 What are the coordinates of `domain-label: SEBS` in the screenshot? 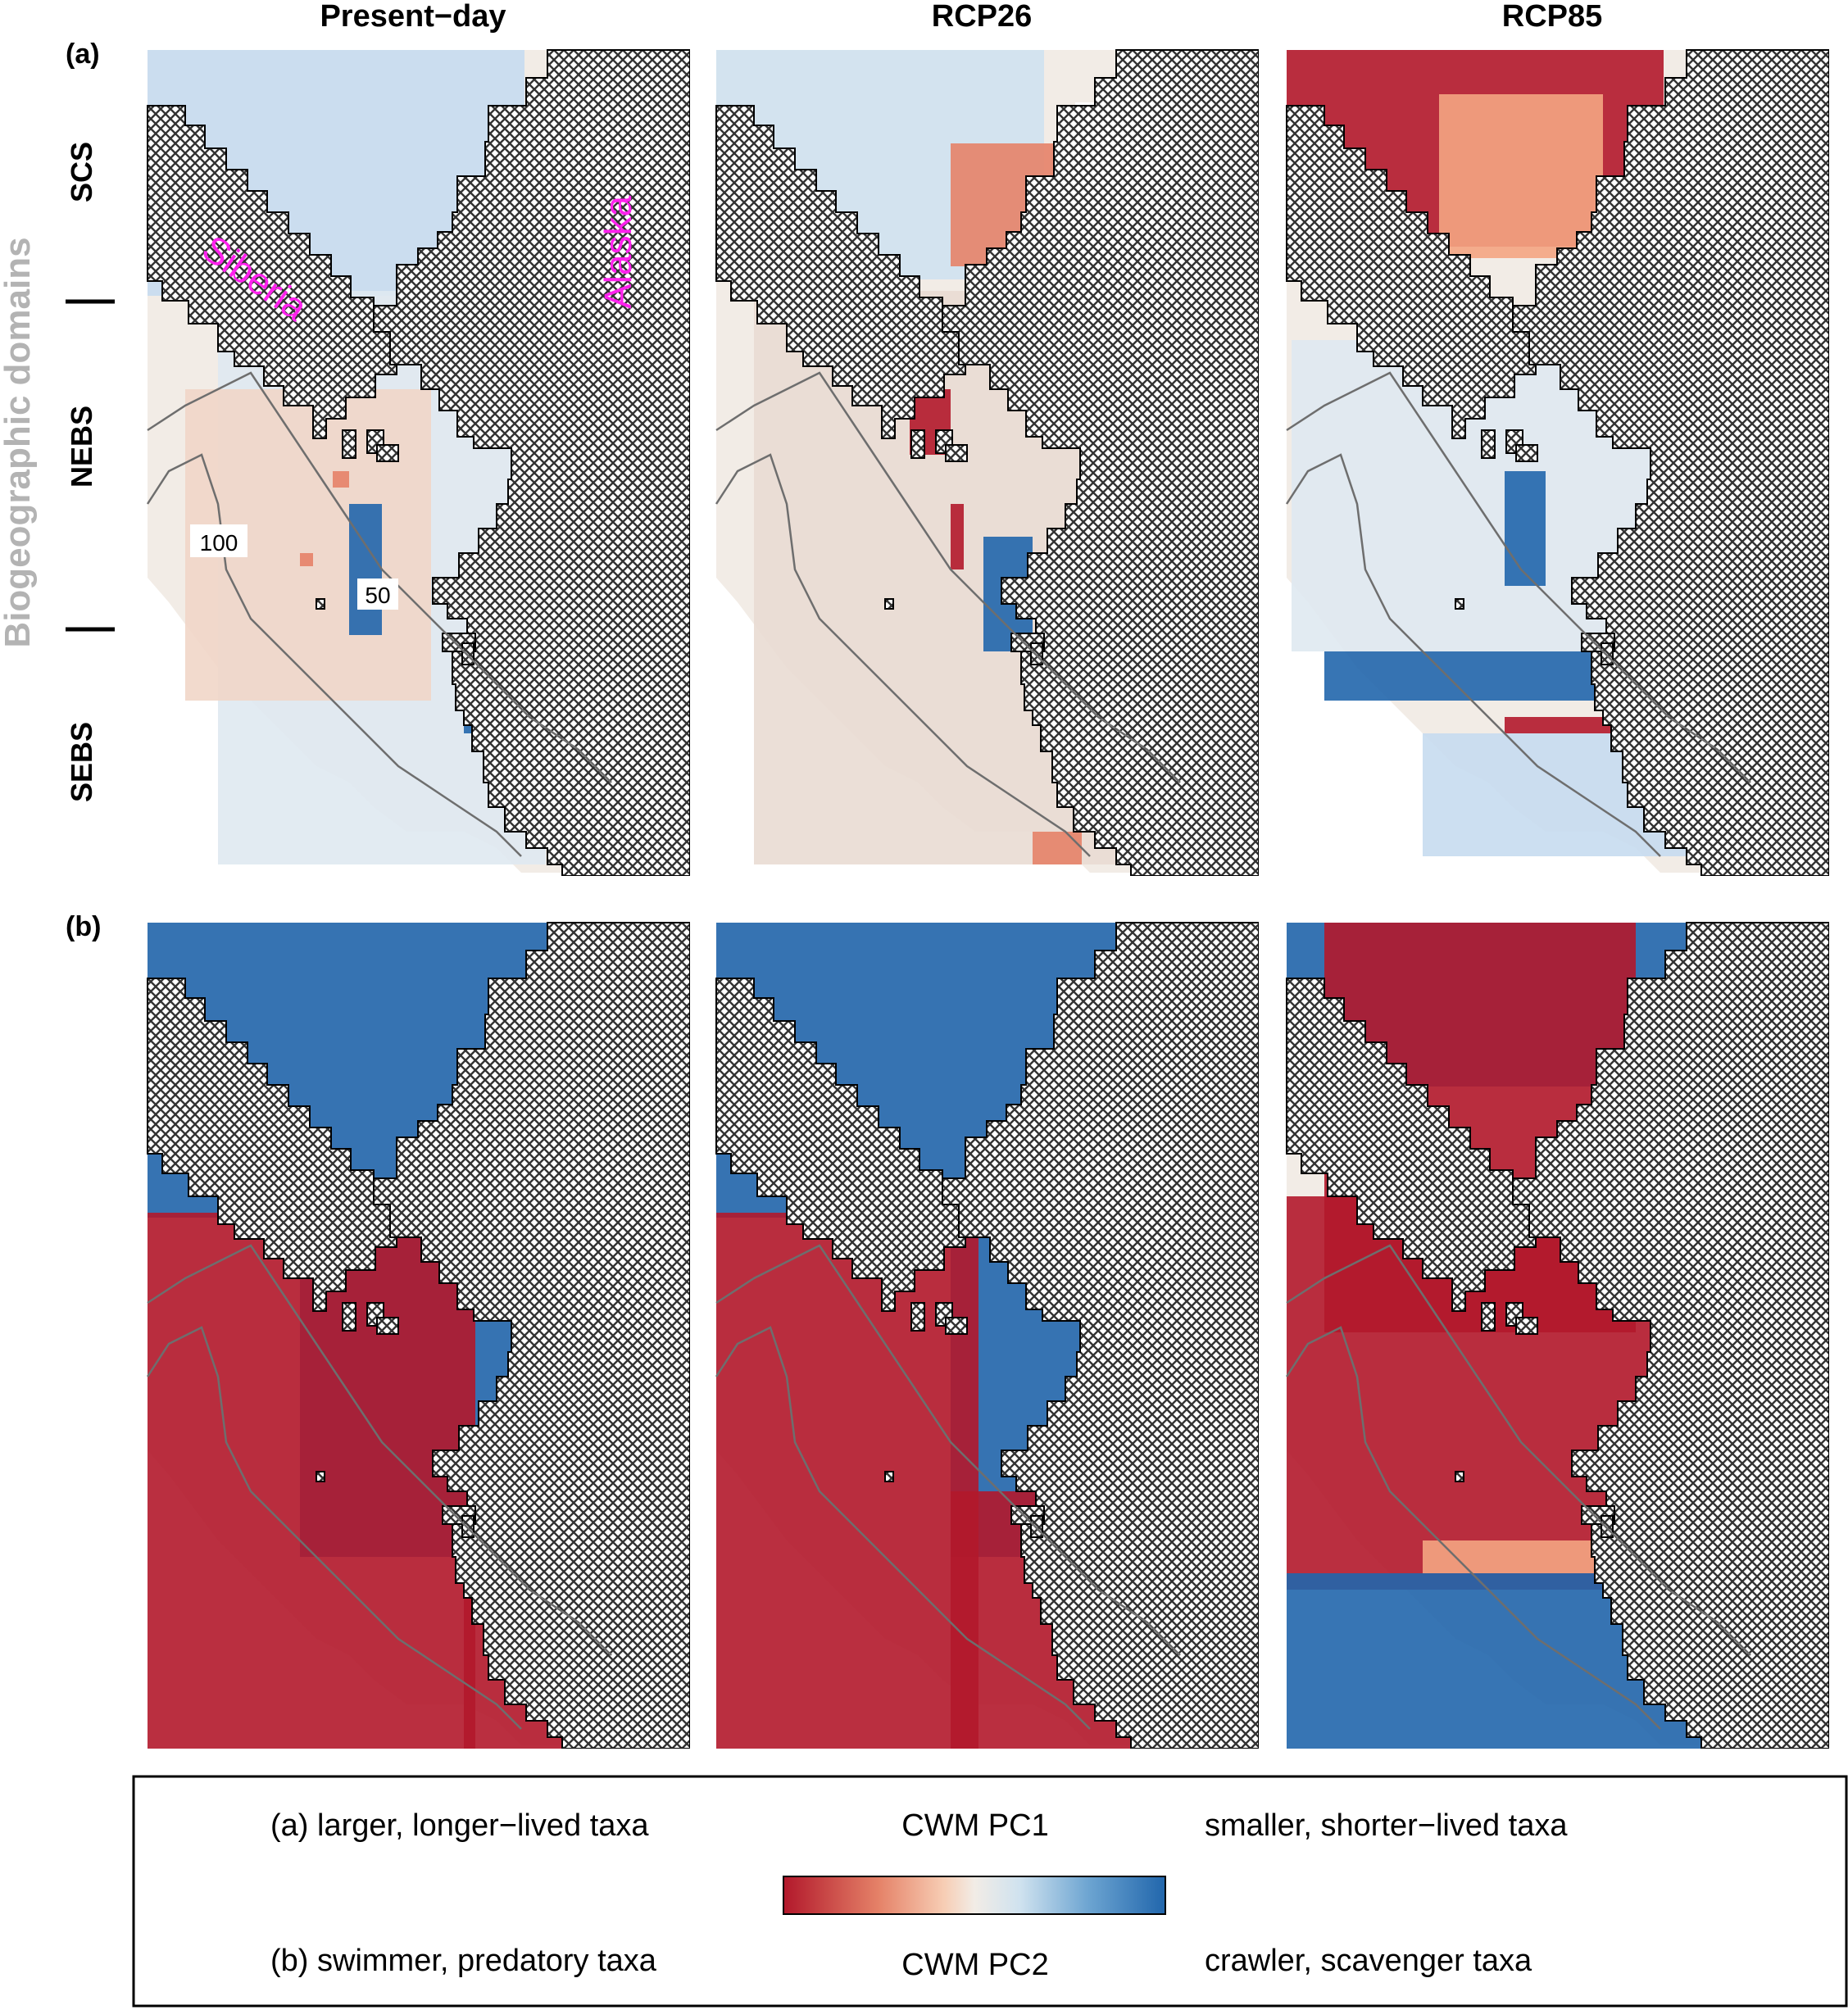 It's located at (81, 762).